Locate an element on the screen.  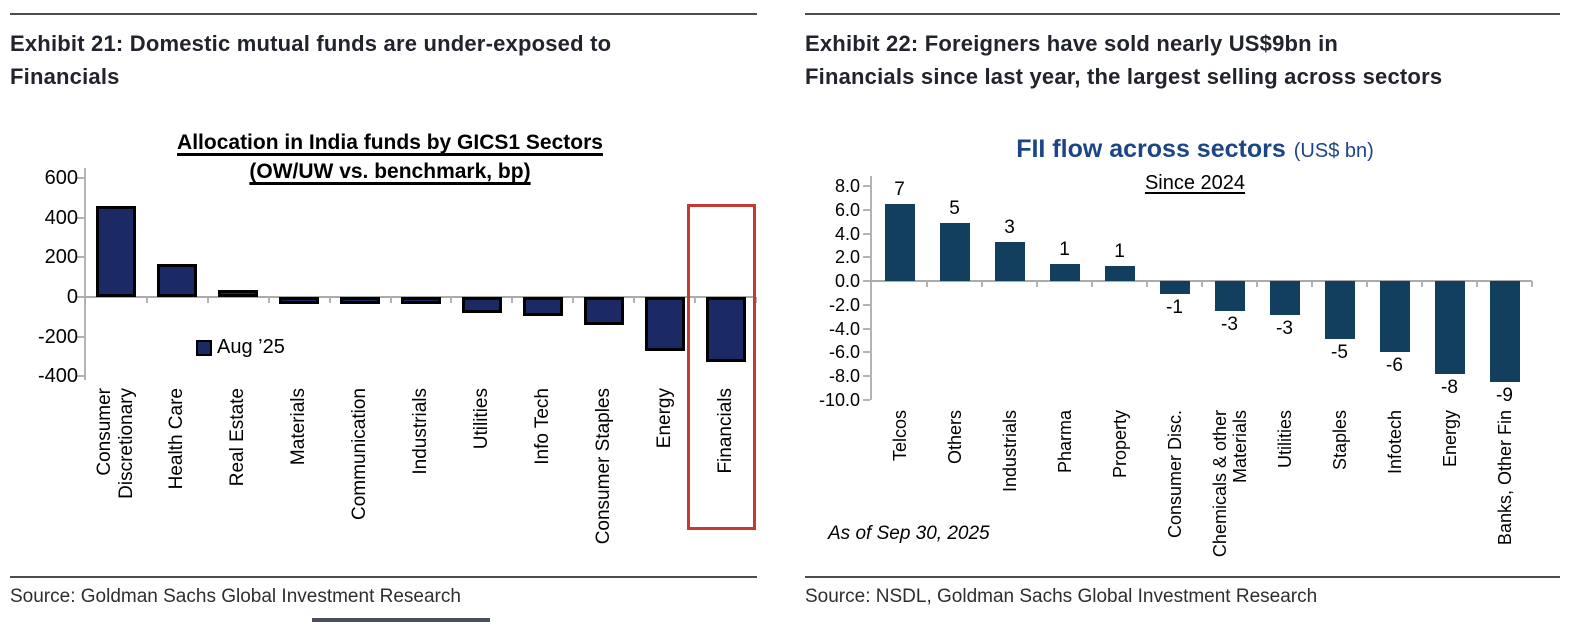
bar-value-label-energy: -8 is located at coordinates (1449, 387).